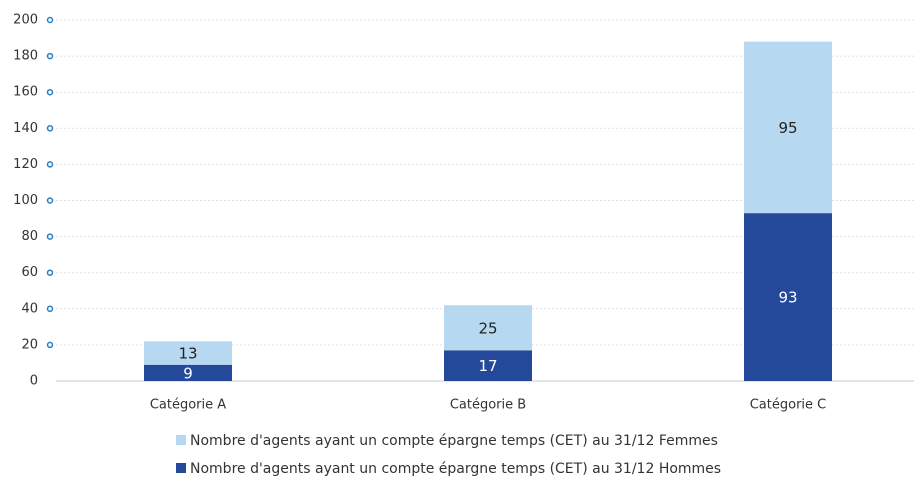 Image resolution: width=914 pixels, height=477 pixels. Describe the element at coordinates (788, 405) in the screenshot. I see `x-tick-label: Catégorie C` at that location.